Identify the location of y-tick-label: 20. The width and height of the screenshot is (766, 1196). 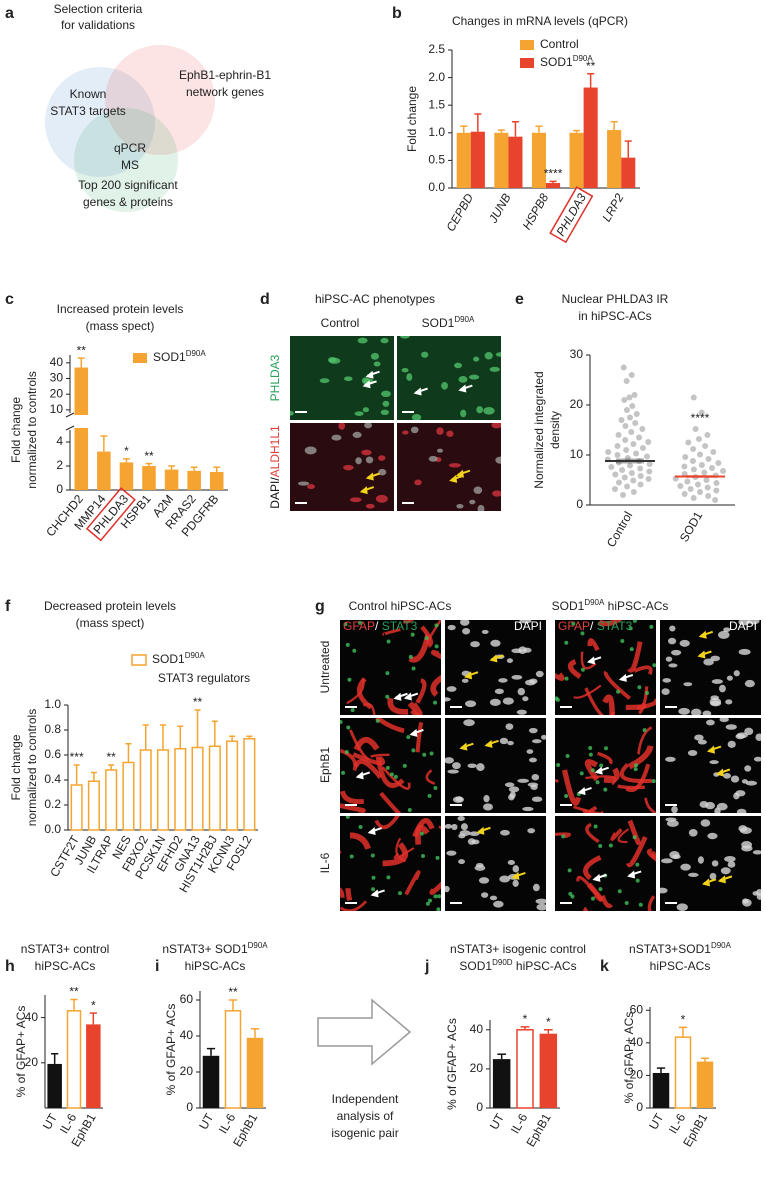
(637, 1075).